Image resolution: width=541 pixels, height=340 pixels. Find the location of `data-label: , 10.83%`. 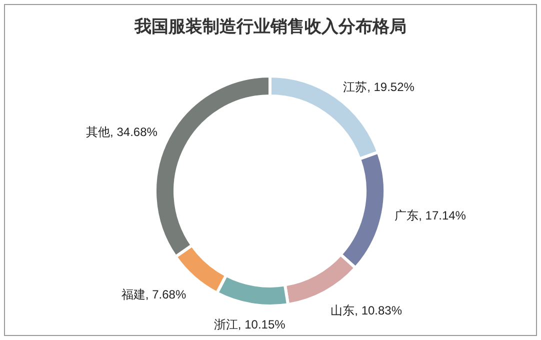

data-label: , 10.83% is located at coordinates (378, 311).